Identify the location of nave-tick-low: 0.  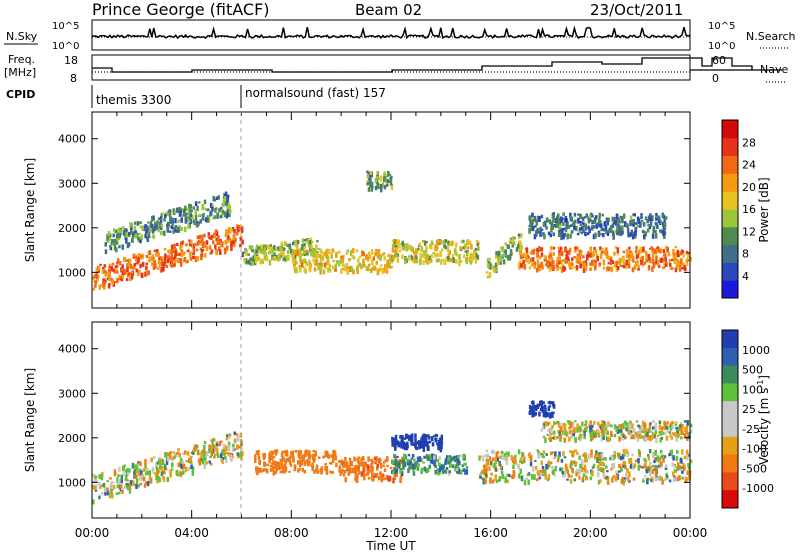
(715, 78).